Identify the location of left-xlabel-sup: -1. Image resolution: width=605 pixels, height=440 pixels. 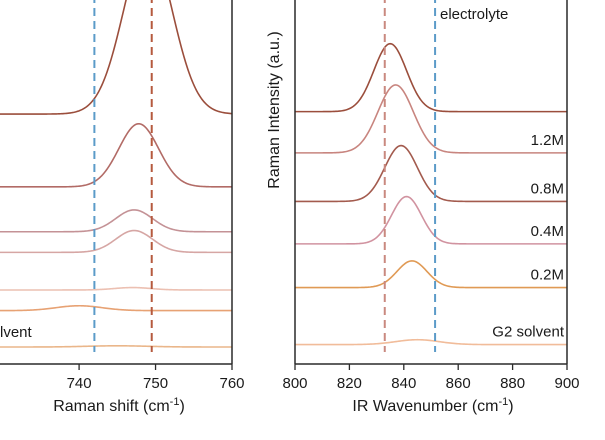
(175, 402).